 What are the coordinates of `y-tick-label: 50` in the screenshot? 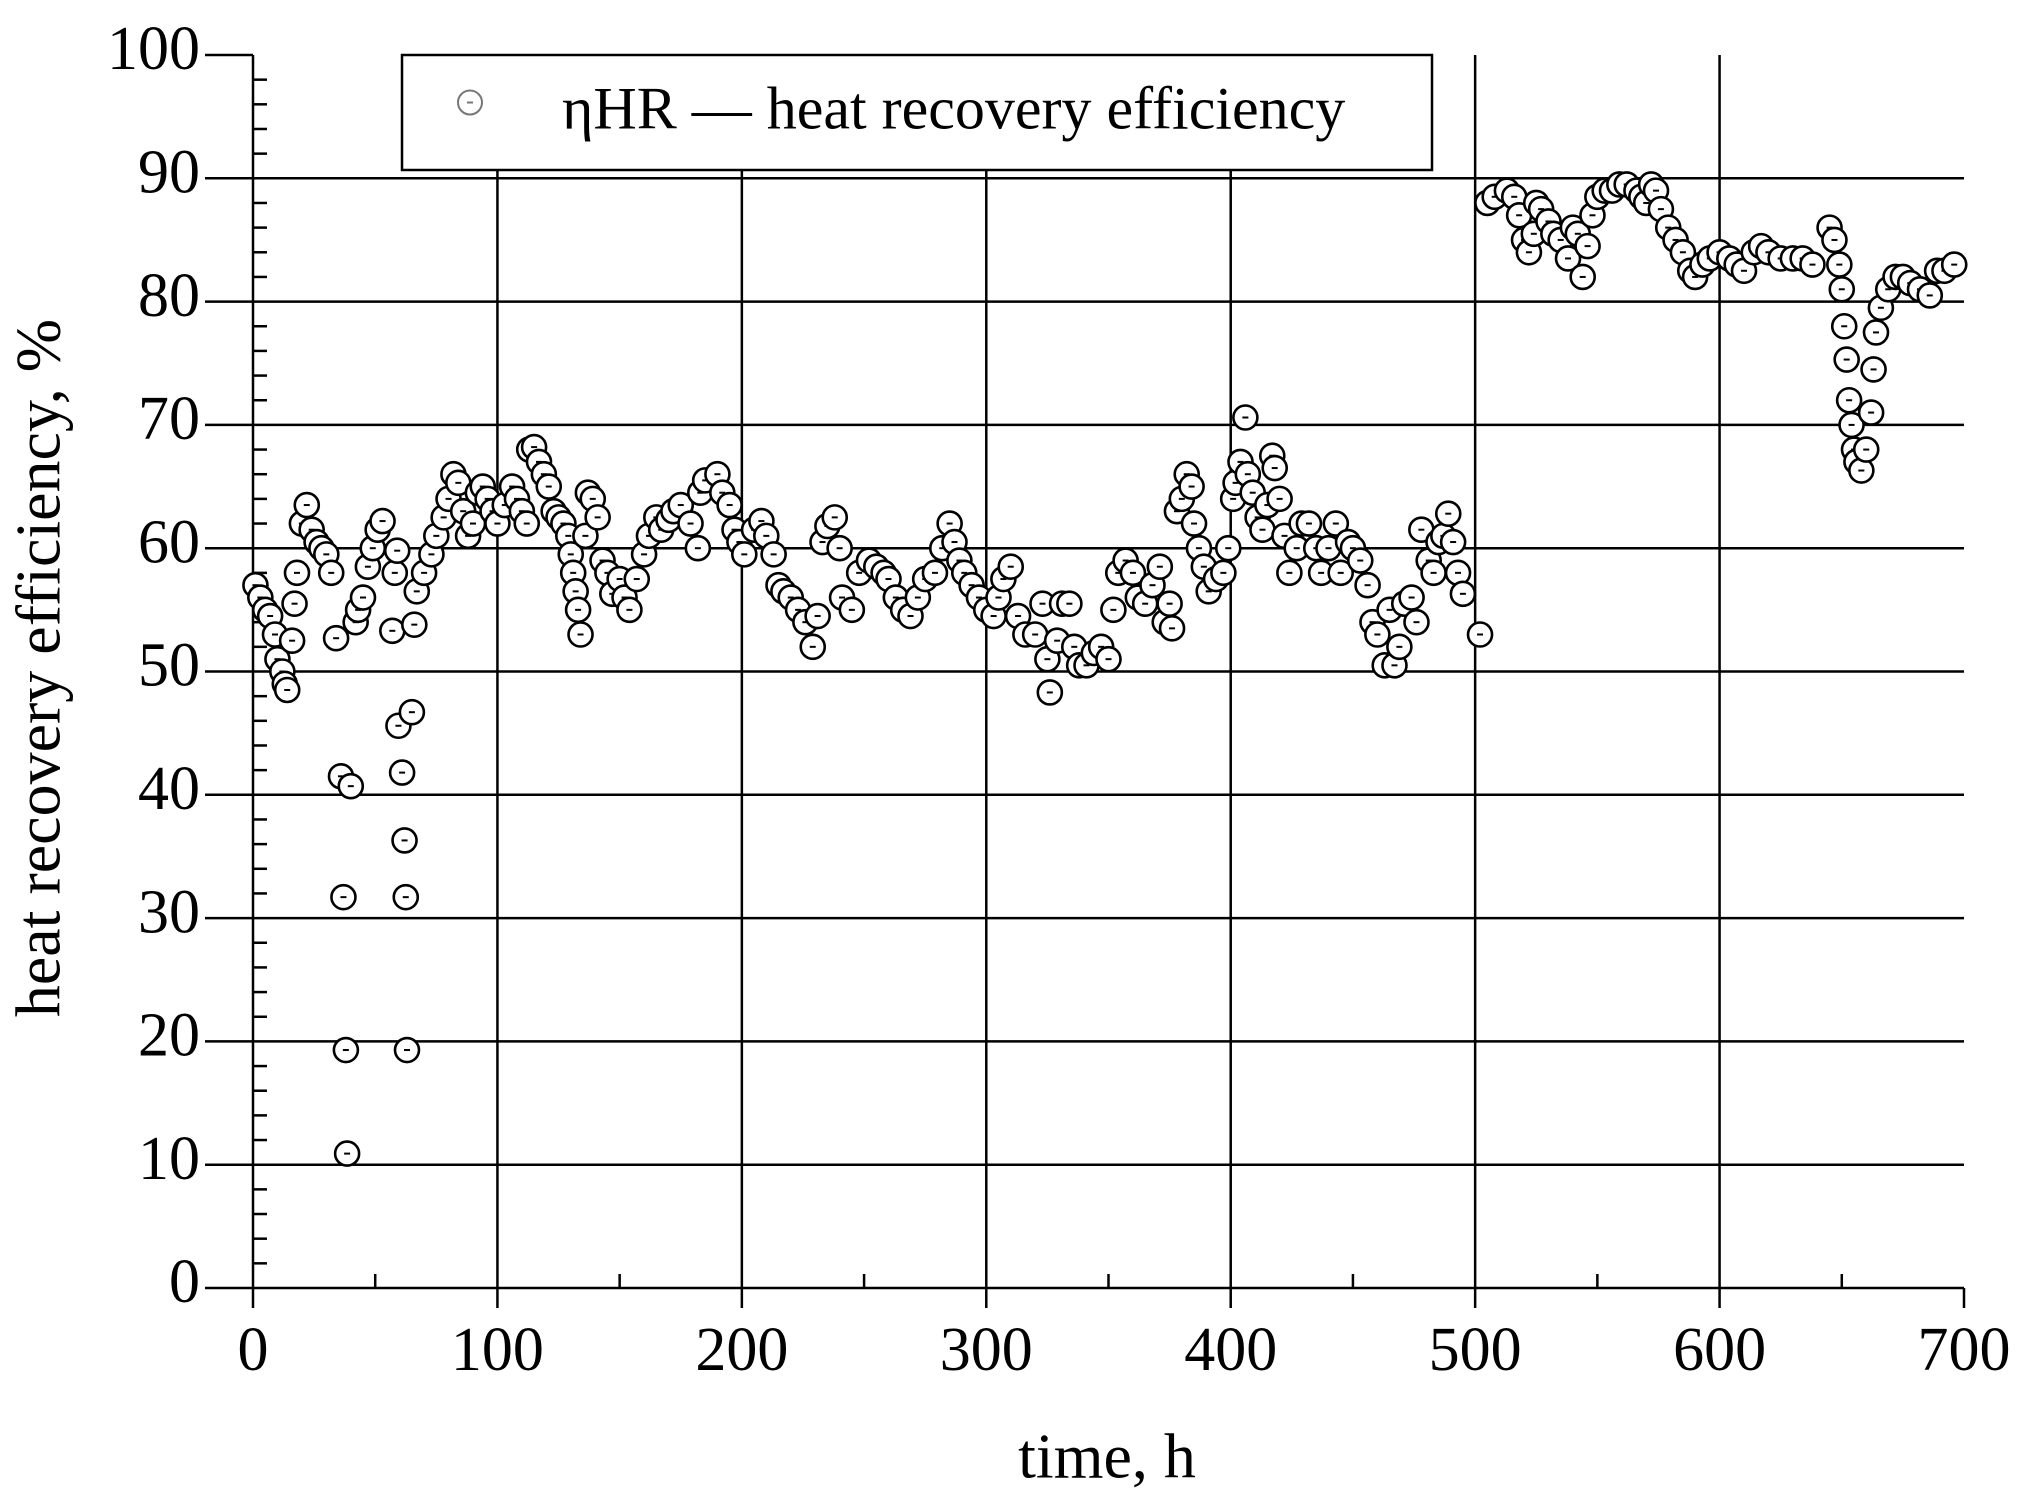 It's located at (169, 666).